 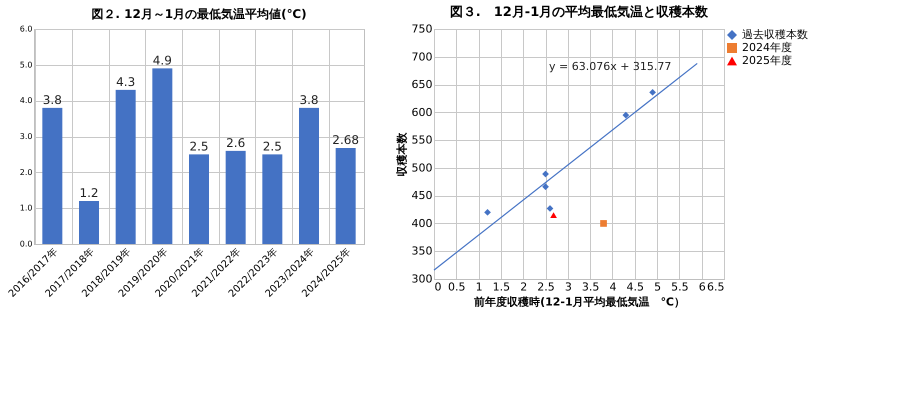 I want to click on y-tick-label: 700, so click(x=422, y=57).